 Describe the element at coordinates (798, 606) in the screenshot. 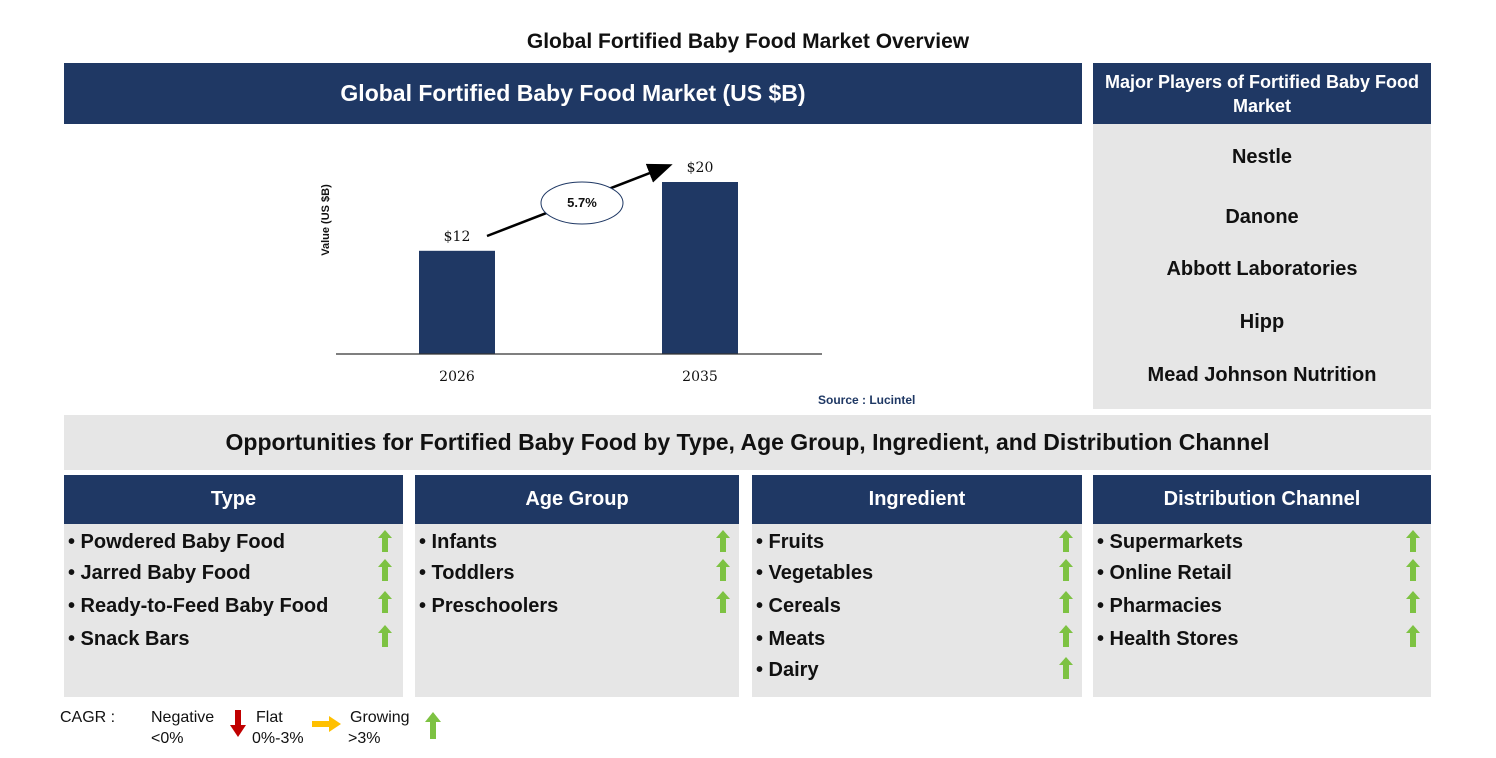

I see `segment-item: • Cereals` at that location.